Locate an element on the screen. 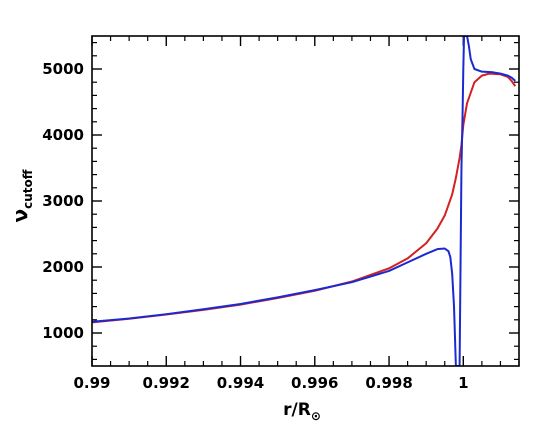 Image resolution: width=538 pixels, height=446 pixels. x-tick-label: 0.998 is located at coordinates (388, 383).